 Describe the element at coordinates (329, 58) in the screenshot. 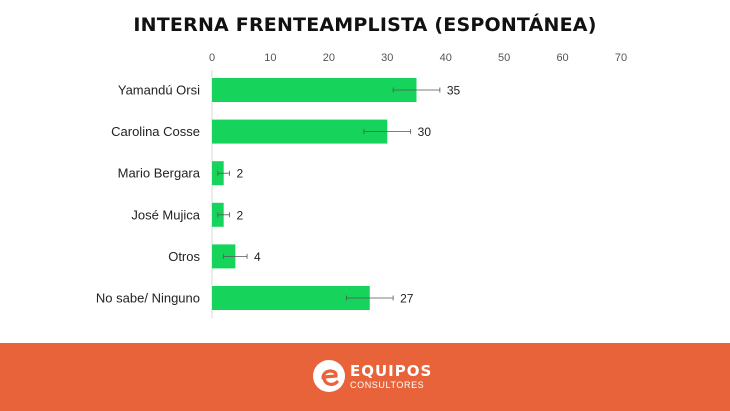

I see `x-tick-label: 20` at that location.